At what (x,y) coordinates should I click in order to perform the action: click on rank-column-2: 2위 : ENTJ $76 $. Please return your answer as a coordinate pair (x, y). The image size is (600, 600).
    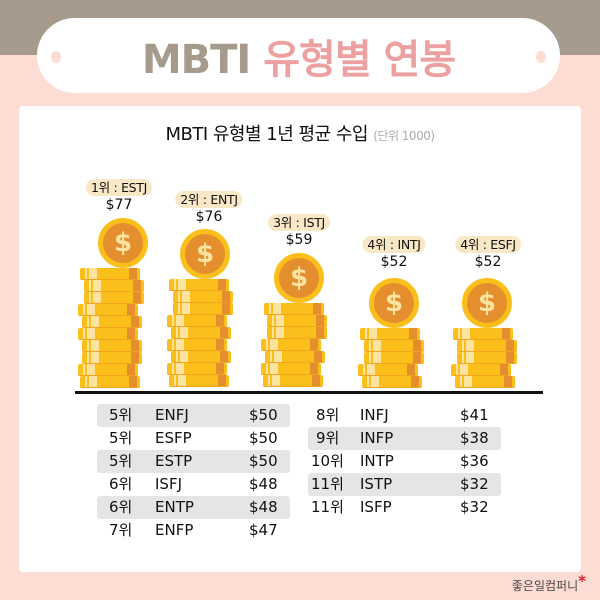
    Looking at the image, I should click on (209, 283).